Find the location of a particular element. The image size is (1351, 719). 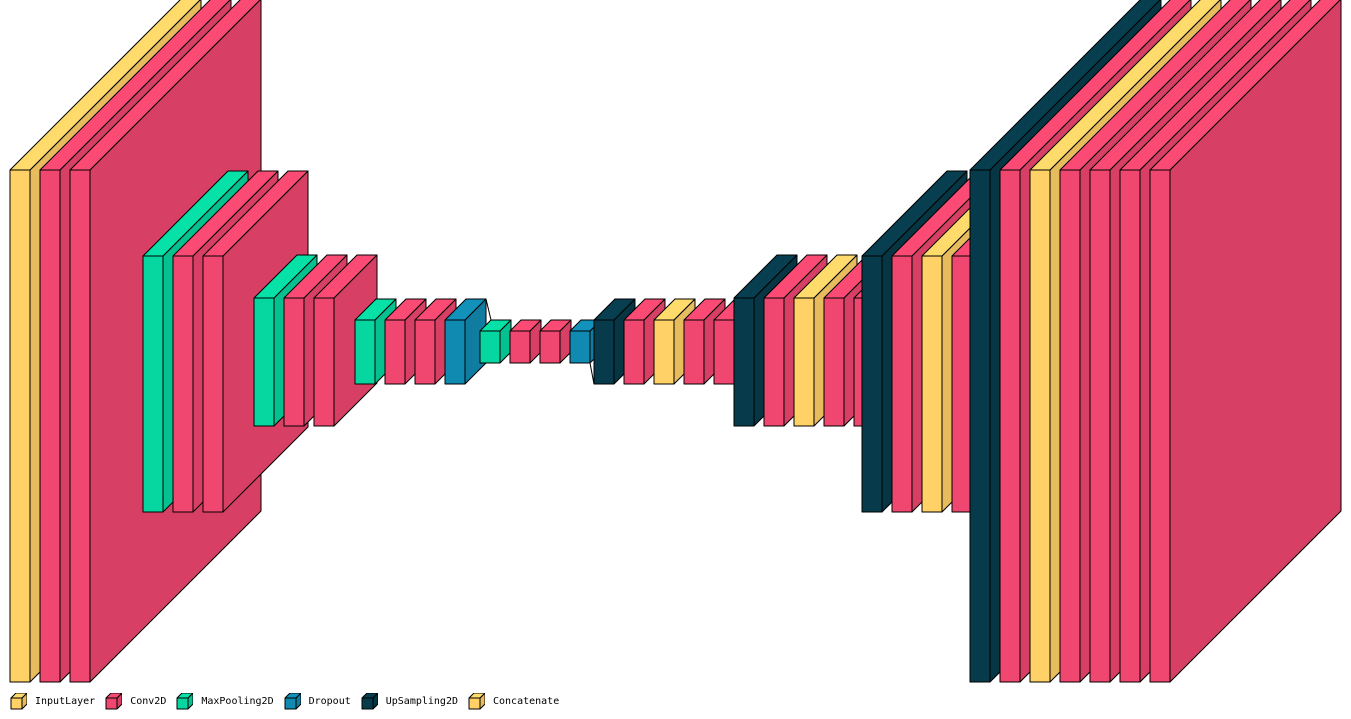

legend-label: Concatenate is located at coordinates (526, 701).